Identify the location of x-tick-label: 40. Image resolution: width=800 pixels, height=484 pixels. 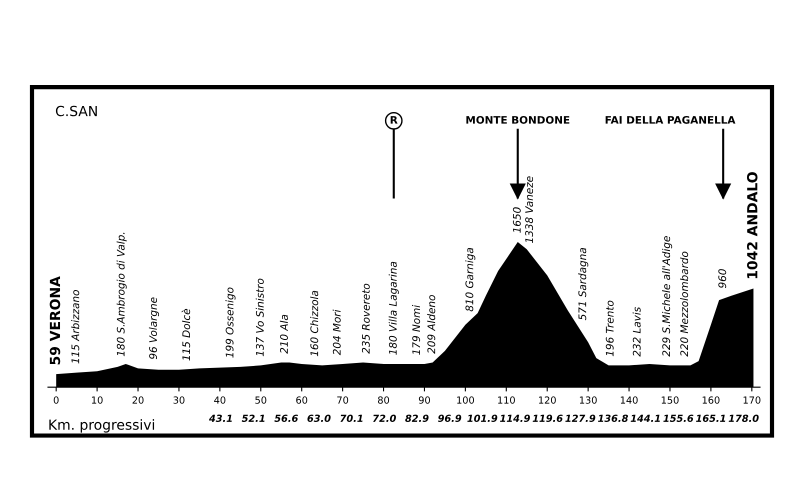
(220, 400).